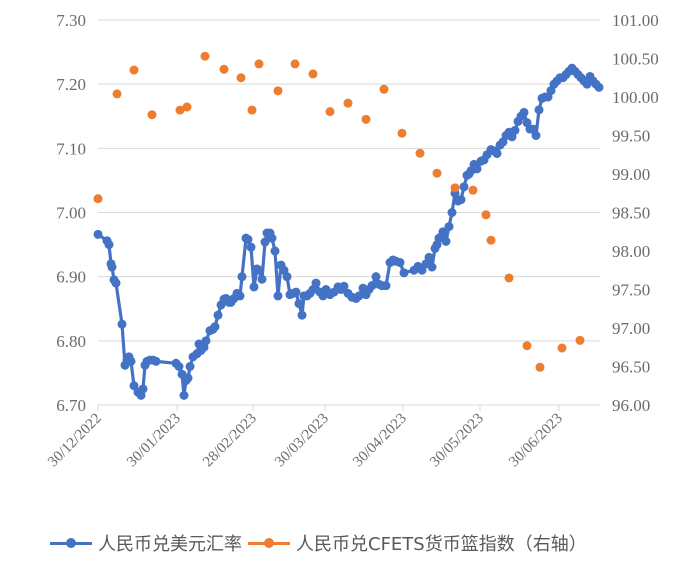  Describe the element at coordinates (71, 543) in the screenshot. I see `line-marker-icon` at that location.